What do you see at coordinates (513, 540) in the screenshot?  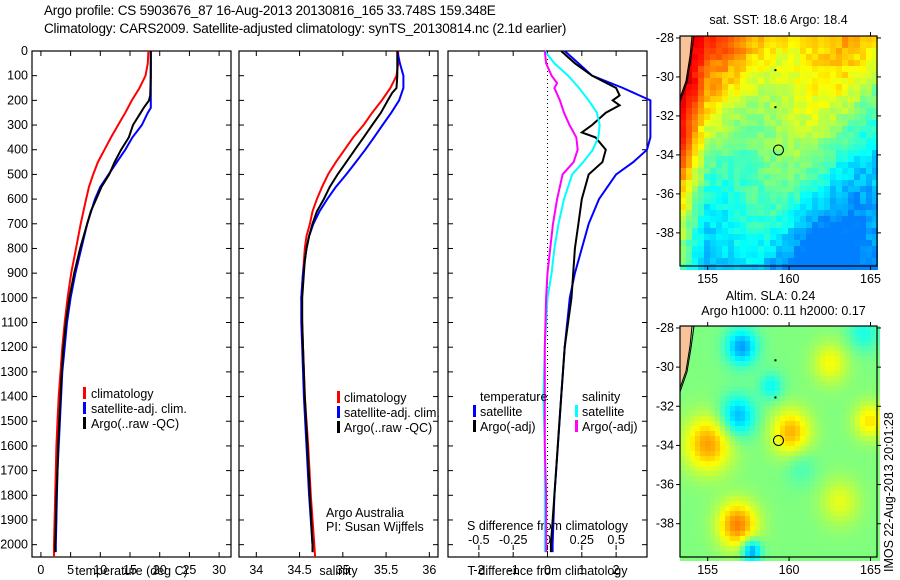 I see `sal-tick-label: -0.25` at bounding box center [513, 540].